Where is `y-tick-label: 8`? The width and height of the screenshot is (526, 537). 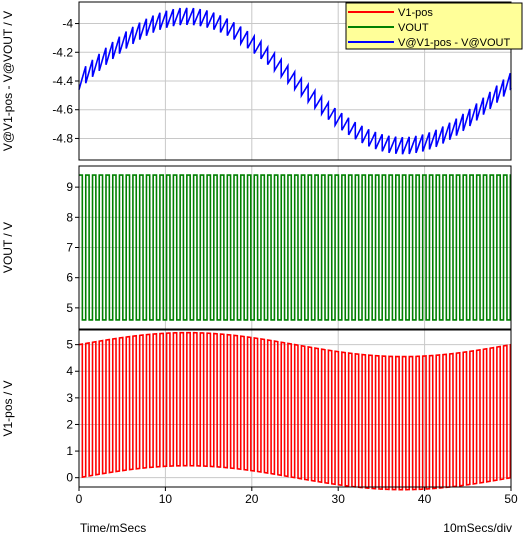
y-tick-label: 8 is located at coordinates (69, 217).